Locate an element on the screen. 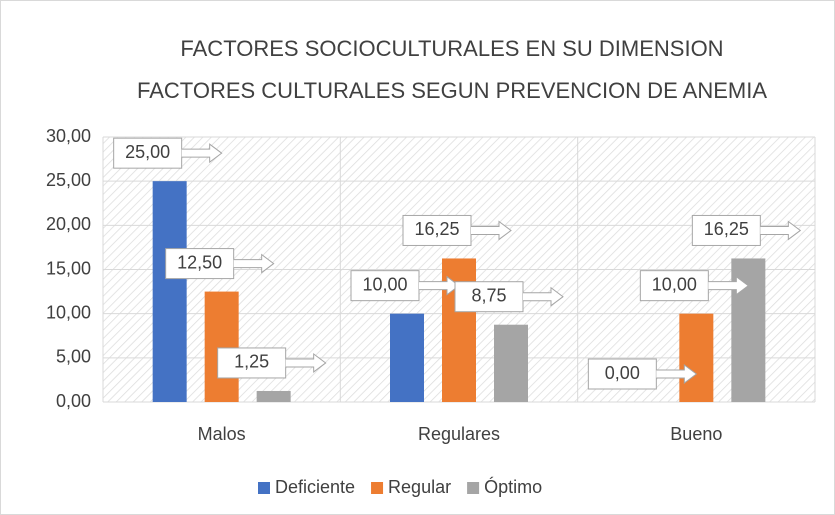  chart-title: FACTORES SOCIOCULTURALES EN SU DIMENSION is located at coordinates (451, 48).